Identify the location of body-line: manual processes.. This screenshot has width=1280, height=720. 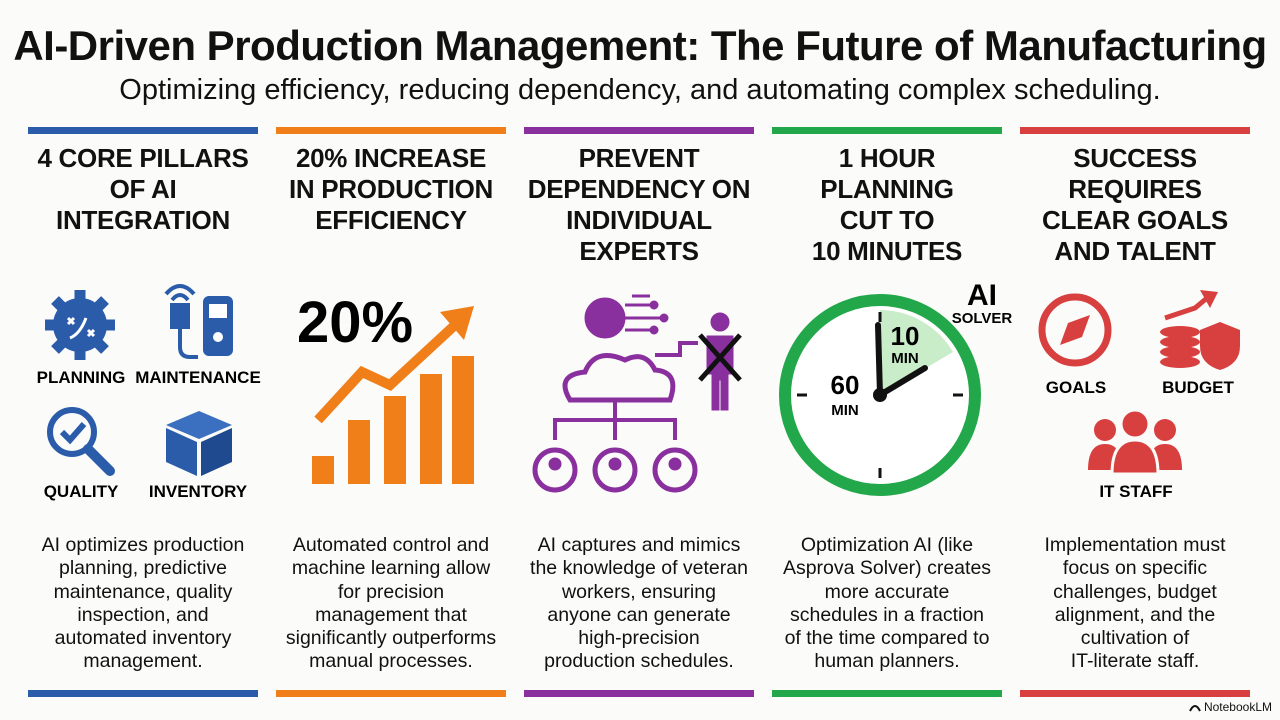
(391, 661).